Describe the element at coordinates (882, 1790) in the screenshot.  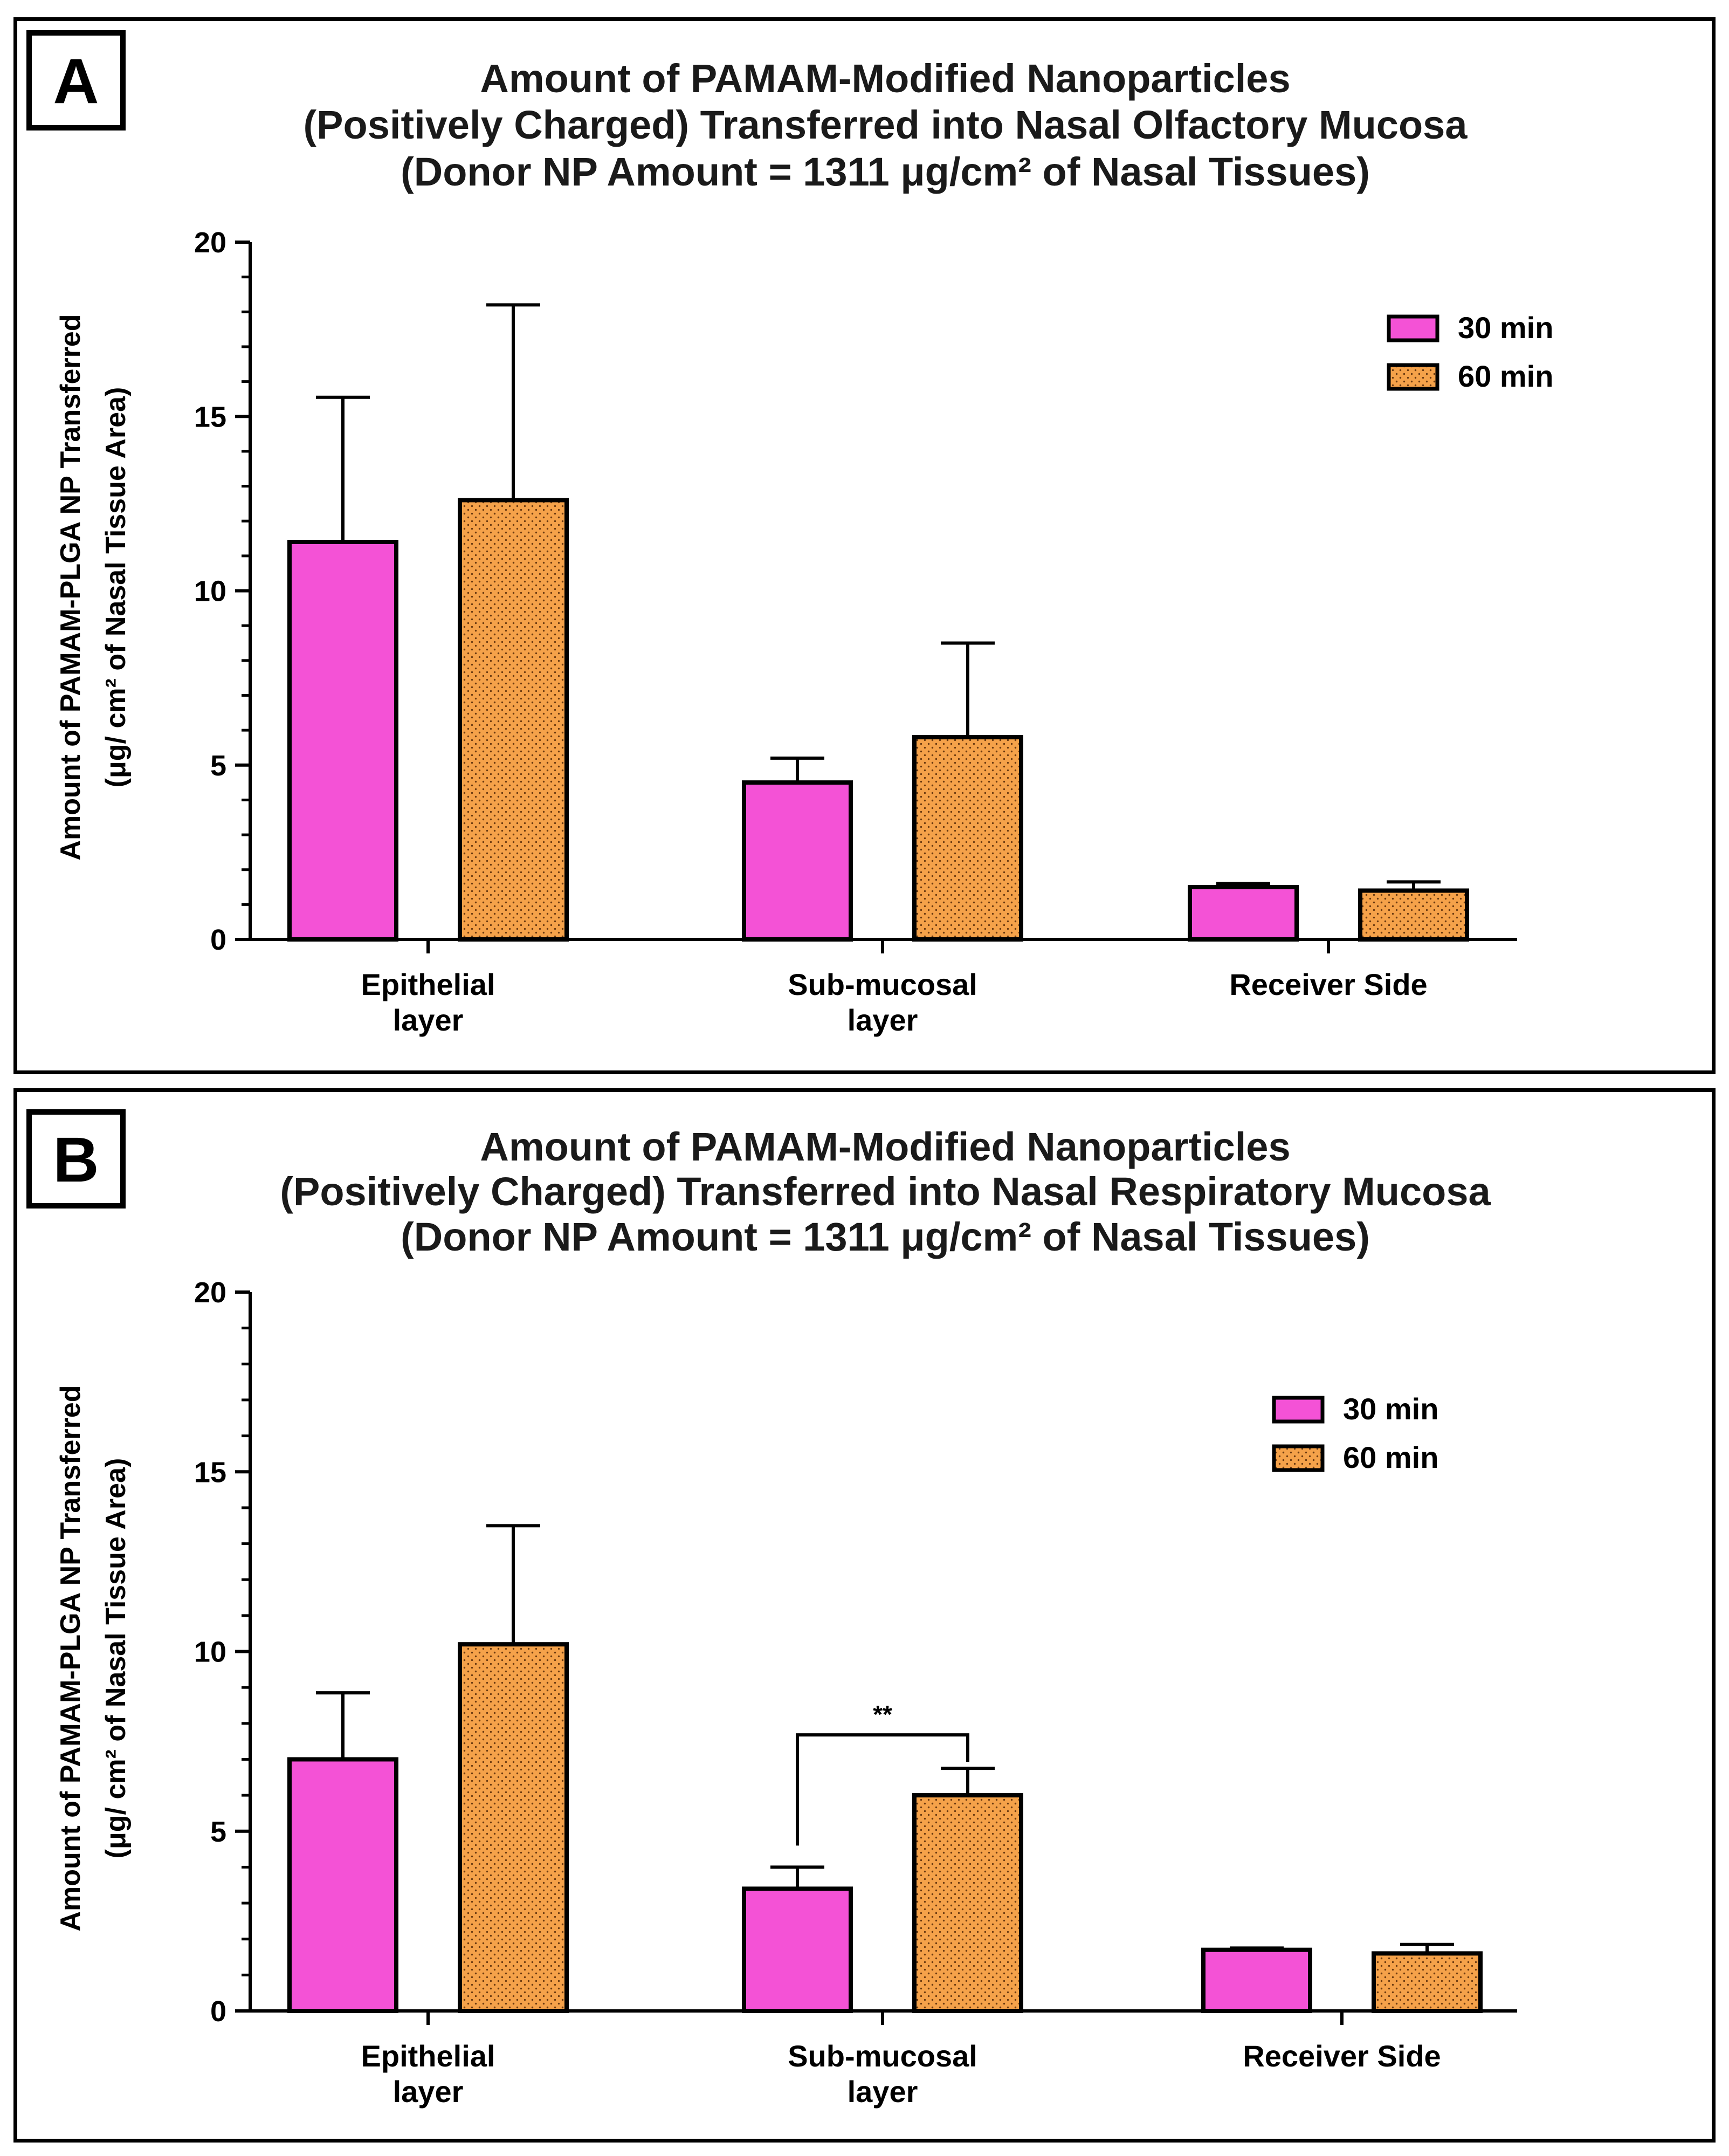
I see `significance-bracket` at that location.